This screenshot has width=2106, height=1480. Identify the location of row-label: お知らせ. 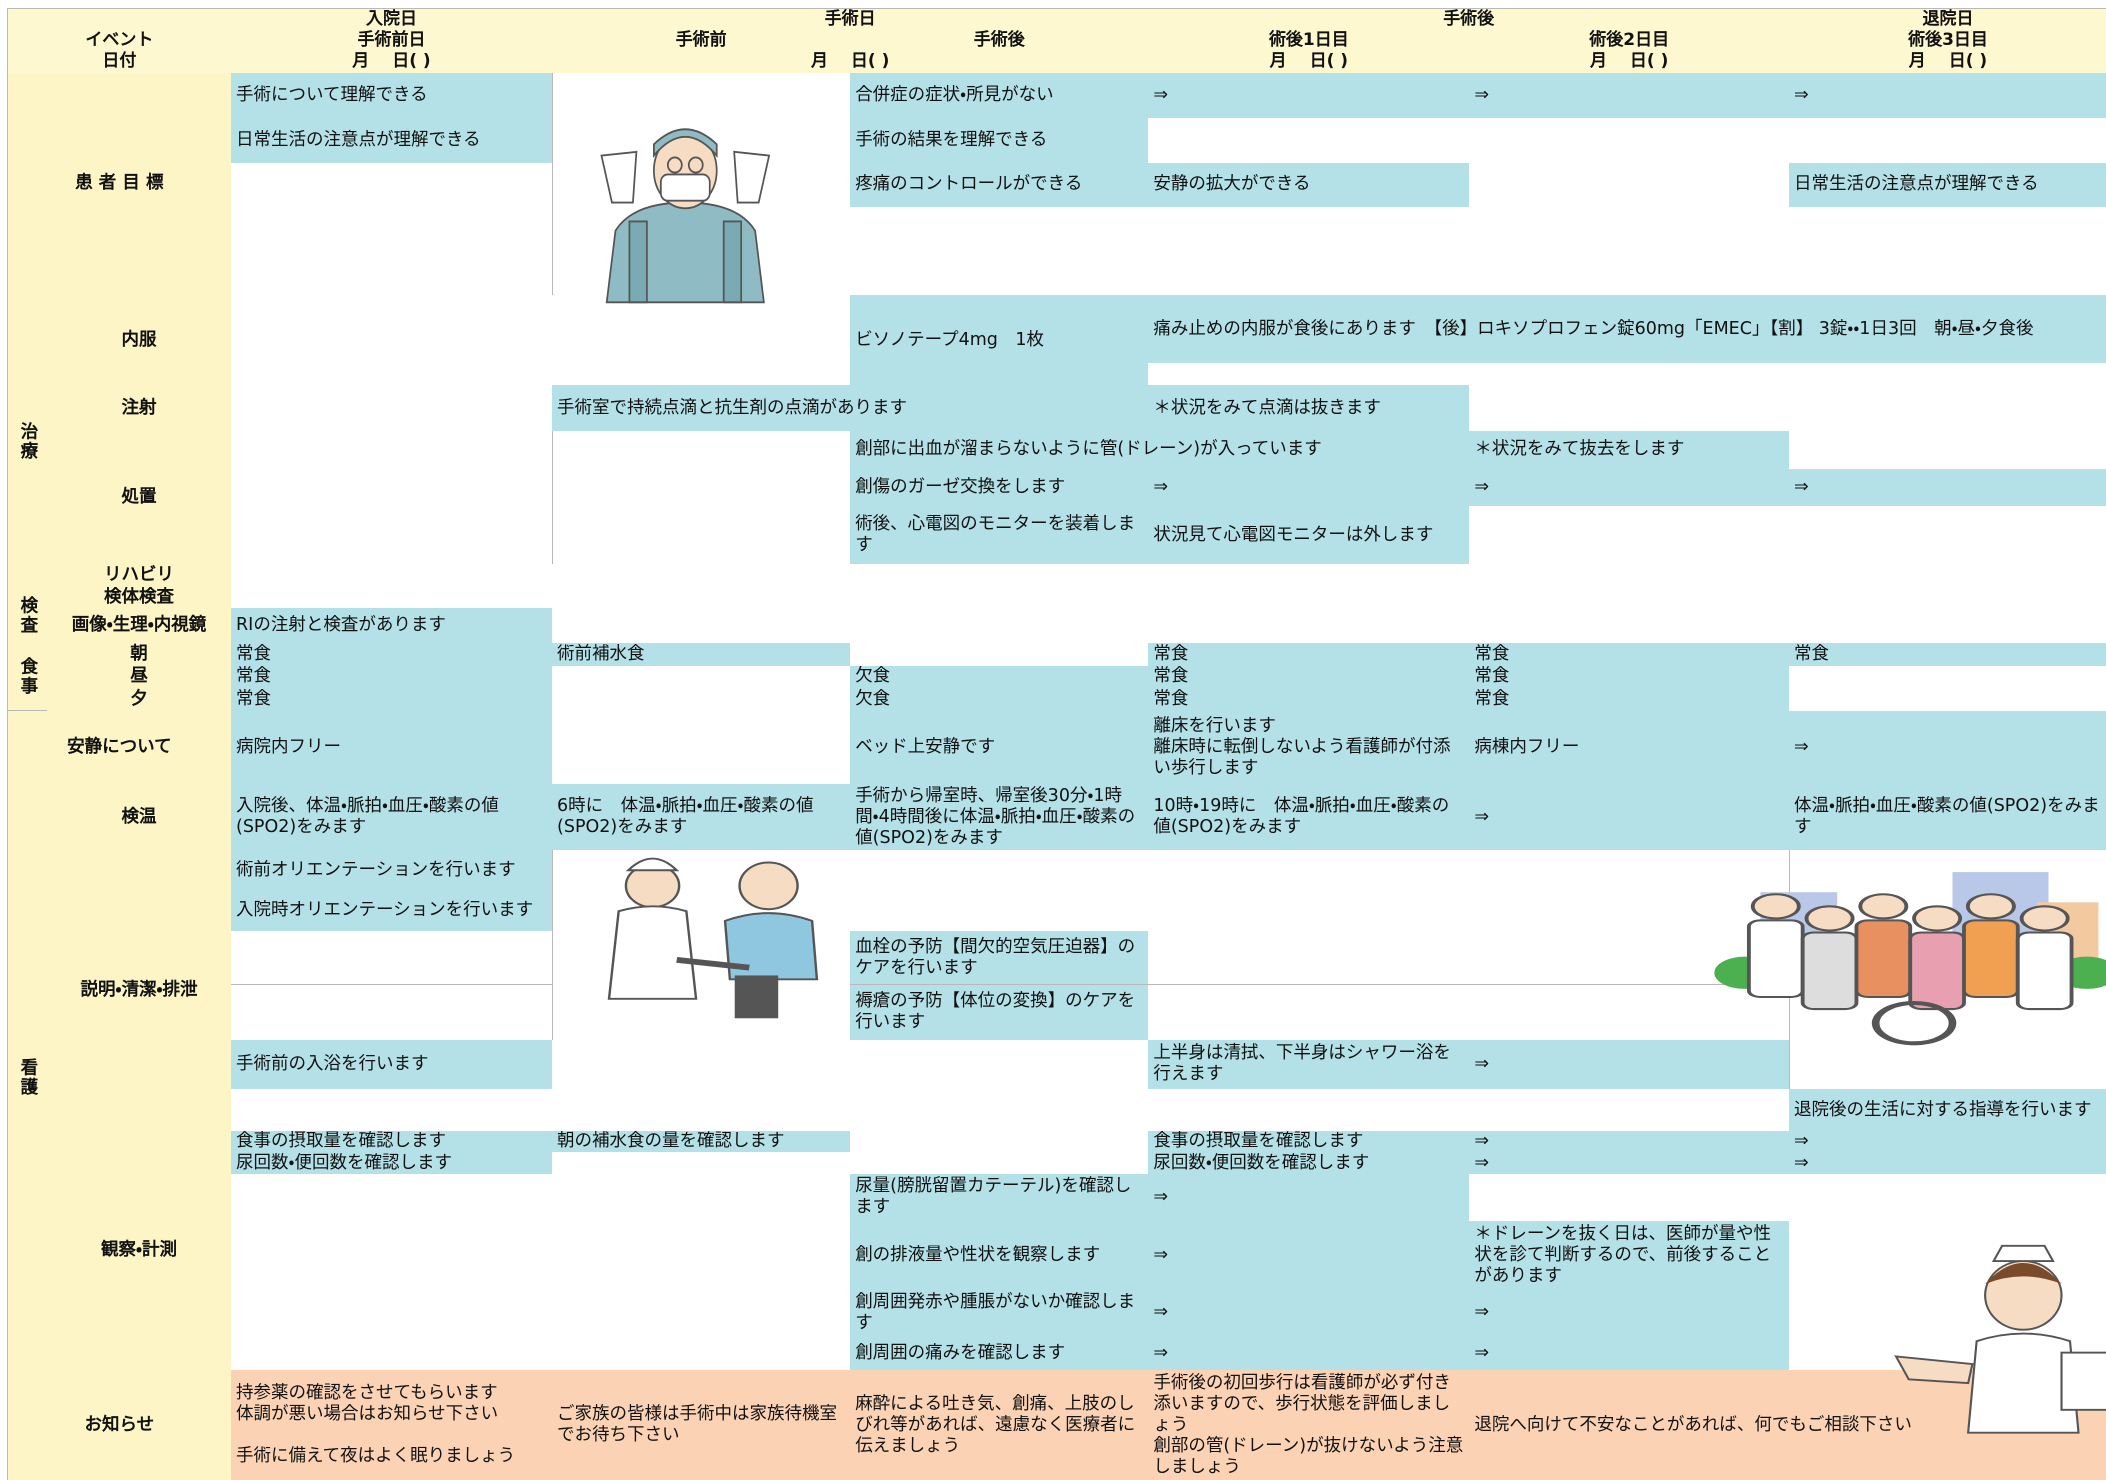
(119, 1424).